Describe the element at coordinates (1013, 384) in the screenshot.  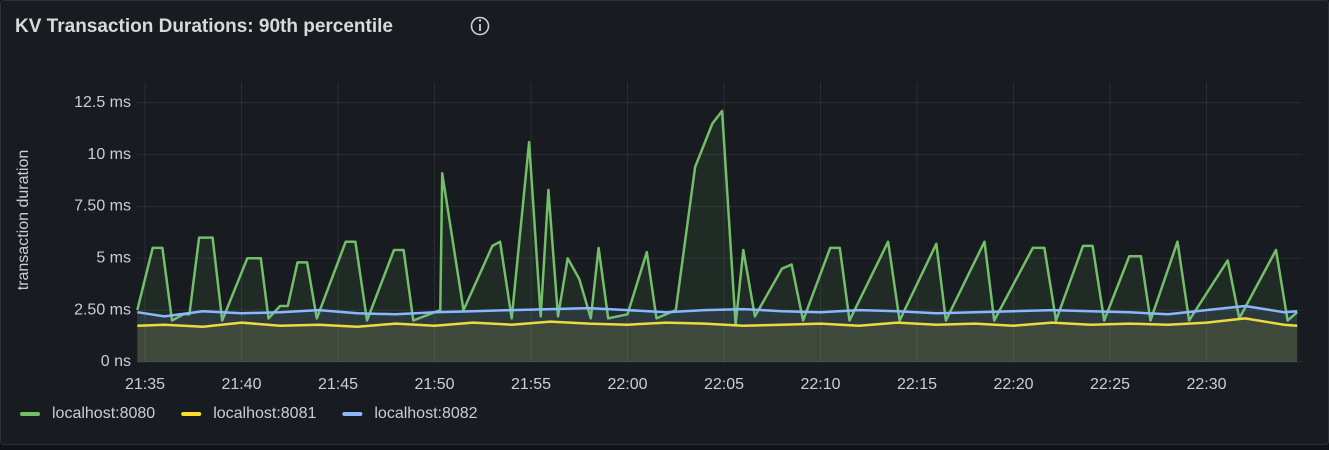
I see `x-tick-label: 22:20` at that location.